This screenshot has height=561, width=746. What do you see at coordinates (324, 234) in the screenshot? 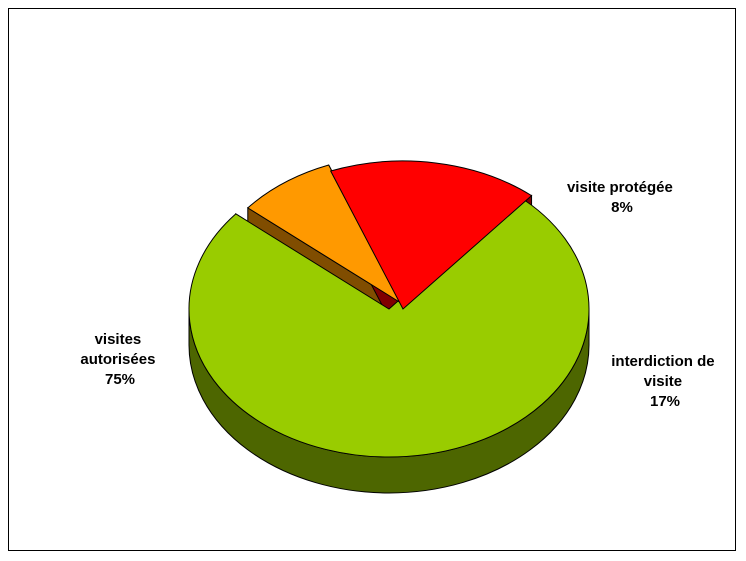
I see `slice-protegee` at bounding box center [324, 234].